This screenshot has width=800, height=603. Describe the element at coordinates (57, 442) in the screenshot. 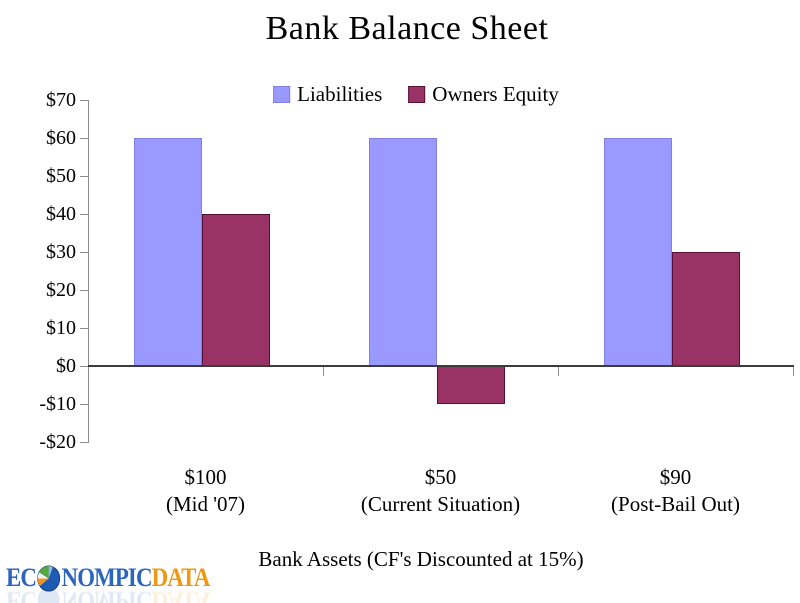

I see `y-axis-tick-label: -$20` at that location.